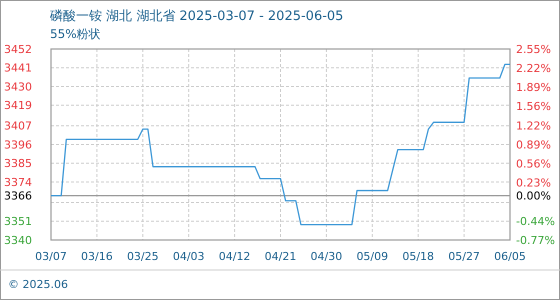 This screenshot has height=300, width=560. I want to click on y2-tick-label: -0.77%, so click(535, 240).